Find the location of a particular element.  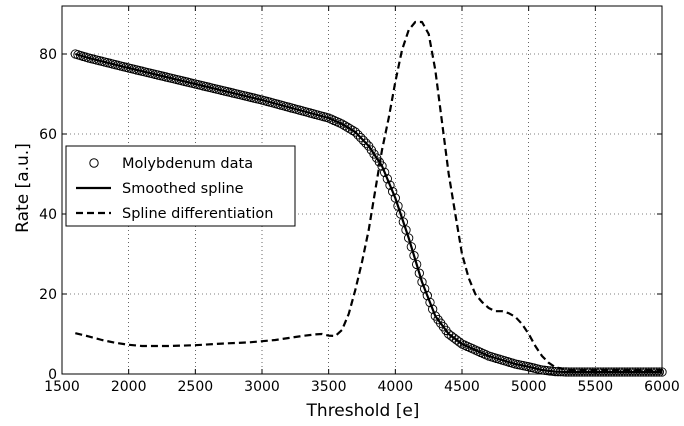

y-axis-label: Rate [a.u.] is located at coordinates (23, 188).